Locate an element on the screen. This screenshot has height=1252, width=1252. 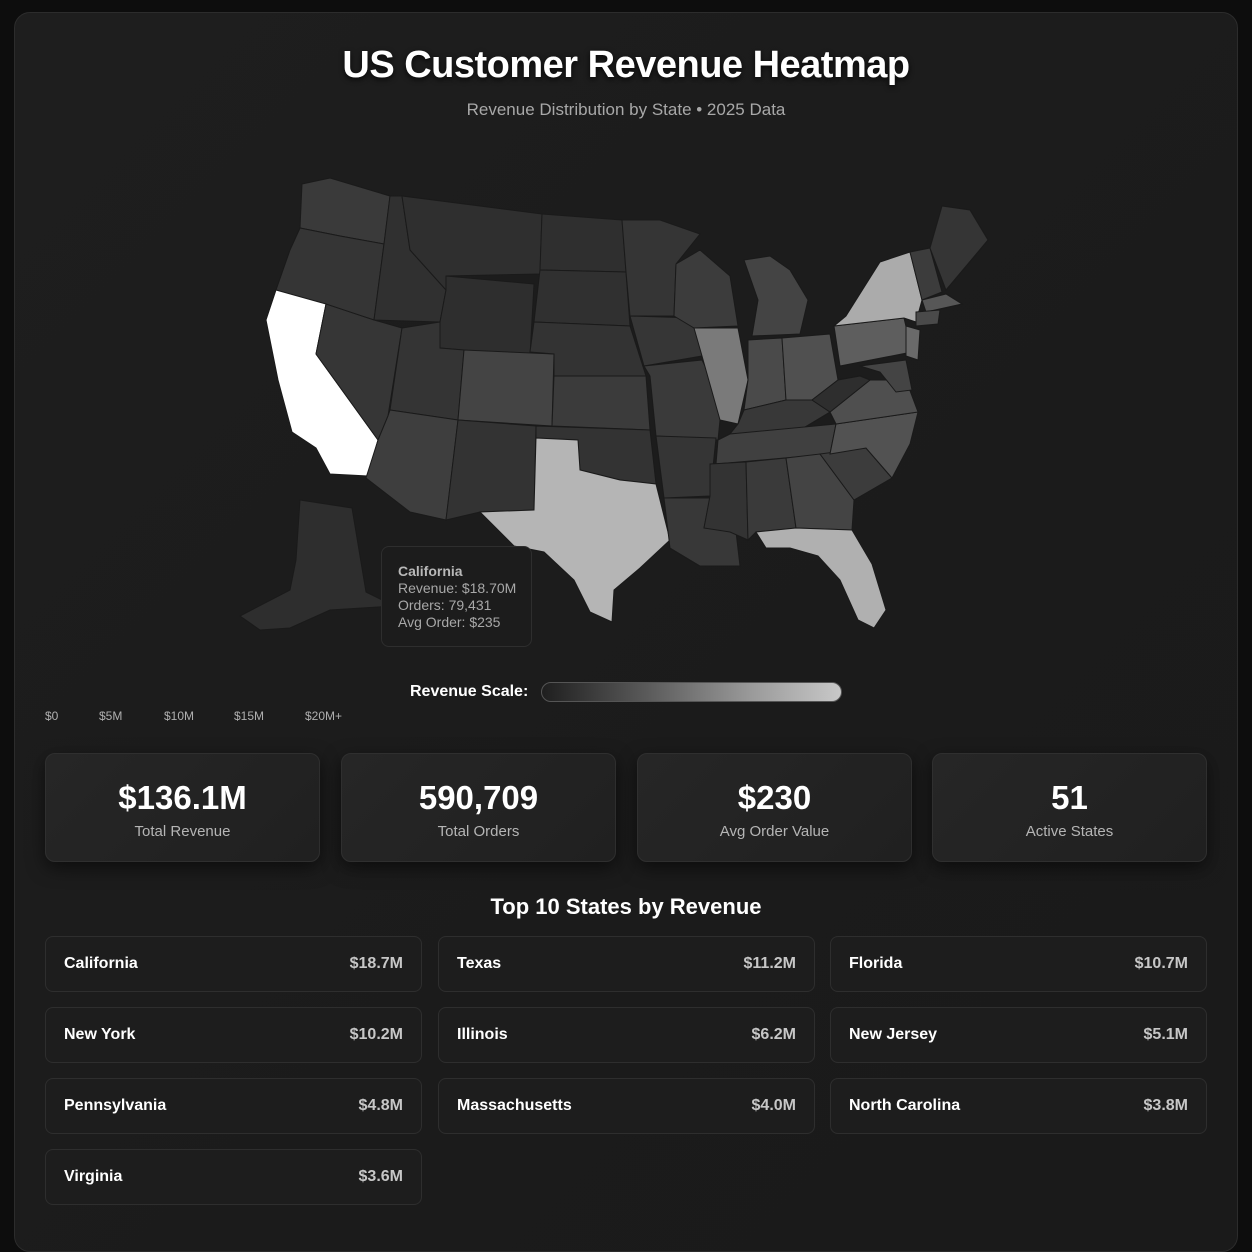
top-state-name: Illinois is located at coordinates (482, 1034).